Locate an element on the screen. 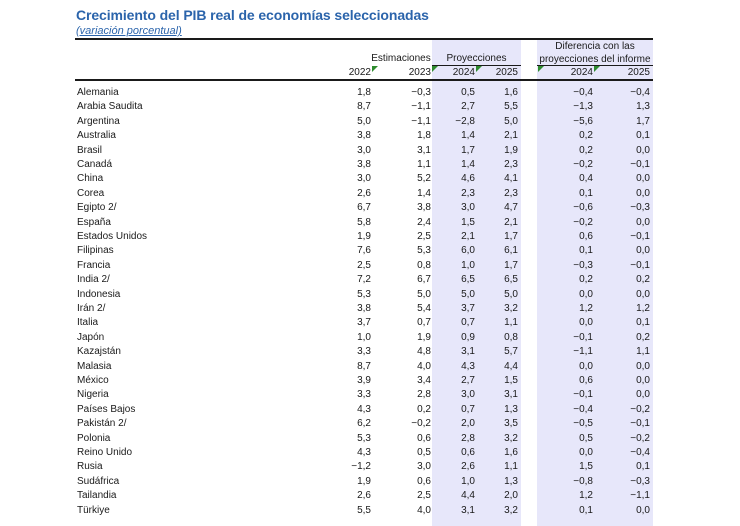 Image resolution: width=740 pixels, height=526 pixels. country-name: Brasil is located at coordinates (90, 150).